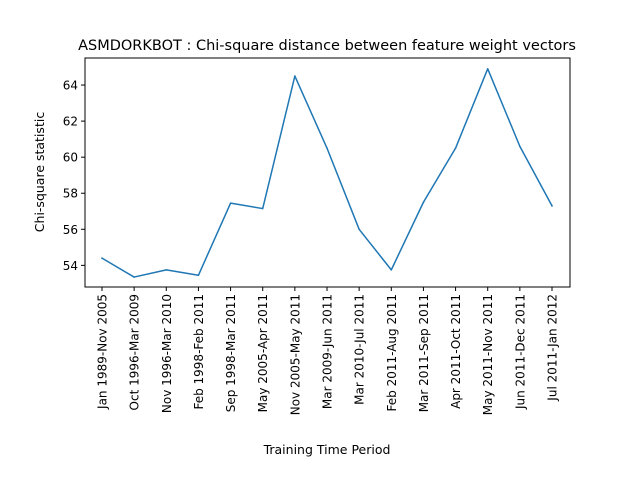 Image resolution: width=640 pixels, height=480 pixels. What do you see at coordinates (520, 352) in the screenshot?
I see `x-tick-label: Jun 2011-Dec 2011` at bounding box center [520, 352].